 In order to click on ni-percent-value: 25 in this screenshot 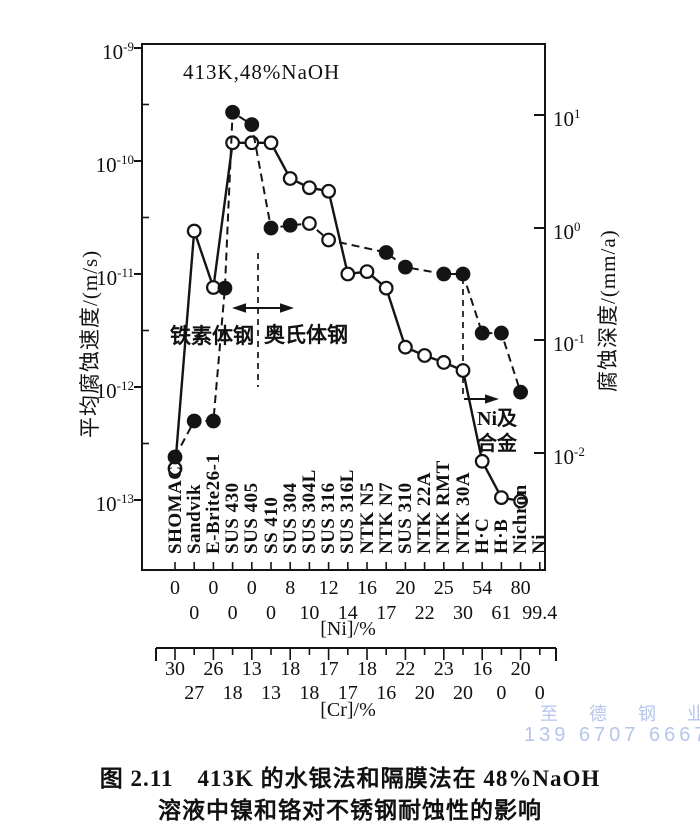, I will do `click(443, 588)`.